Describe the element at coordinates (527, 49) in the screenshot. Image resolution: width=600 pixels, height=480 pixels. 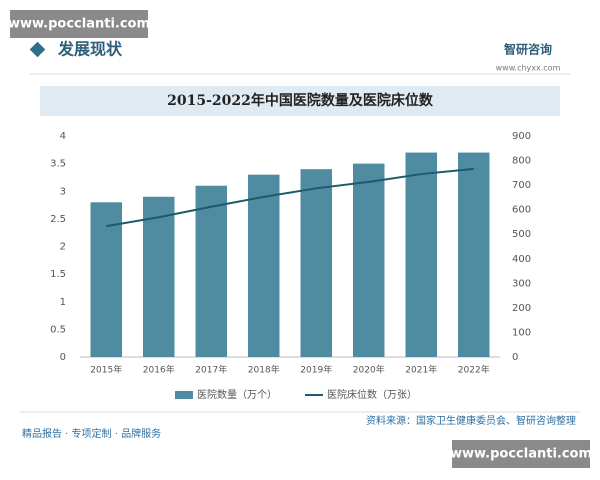
I see `brand: 智研咨询` at that location.